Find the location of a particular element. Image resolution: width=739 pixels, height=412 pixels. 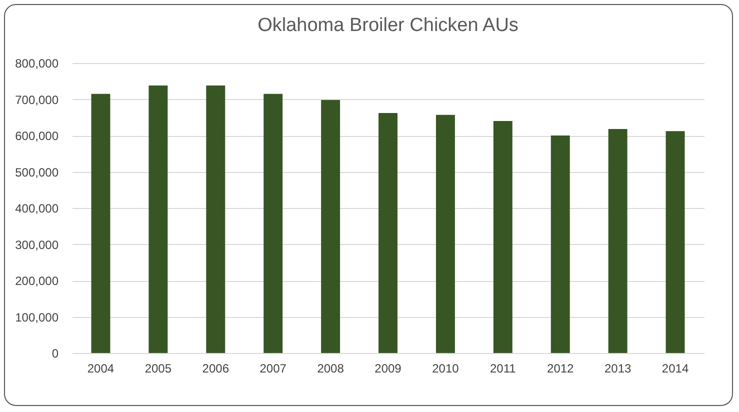

x-tick-label: 2008 is located at coordinates (330, 369).